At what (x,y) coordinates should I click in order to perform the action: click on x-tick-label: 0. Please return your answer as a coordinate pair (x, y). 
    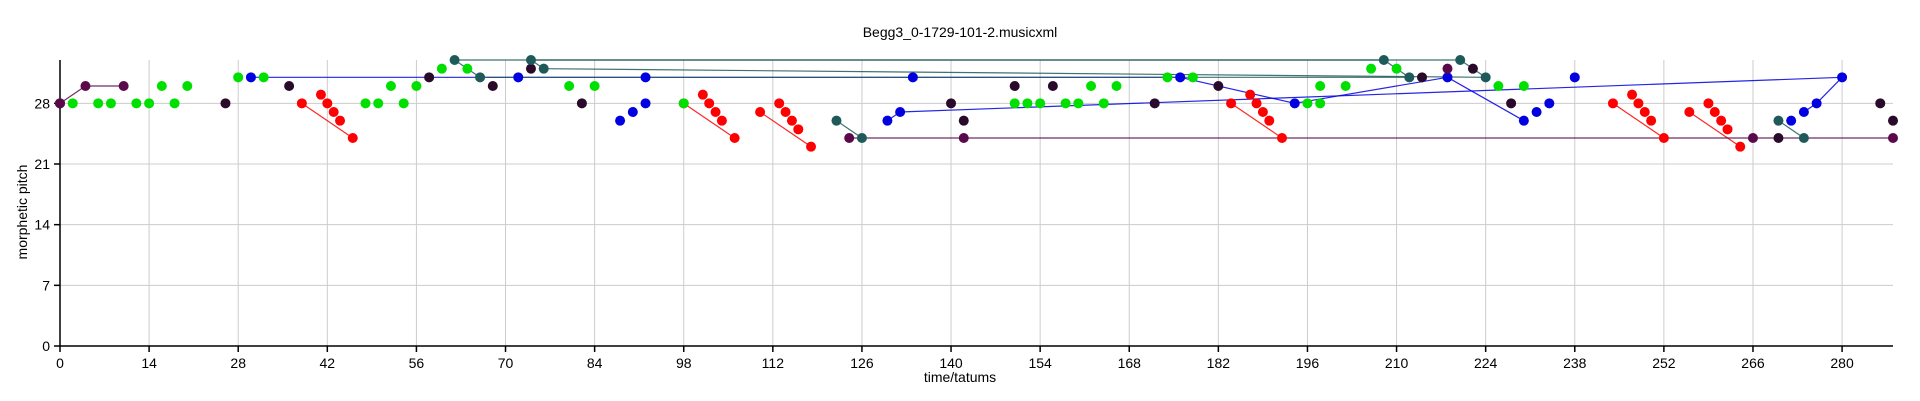
    Looking at the image, I should click on (60, 363).